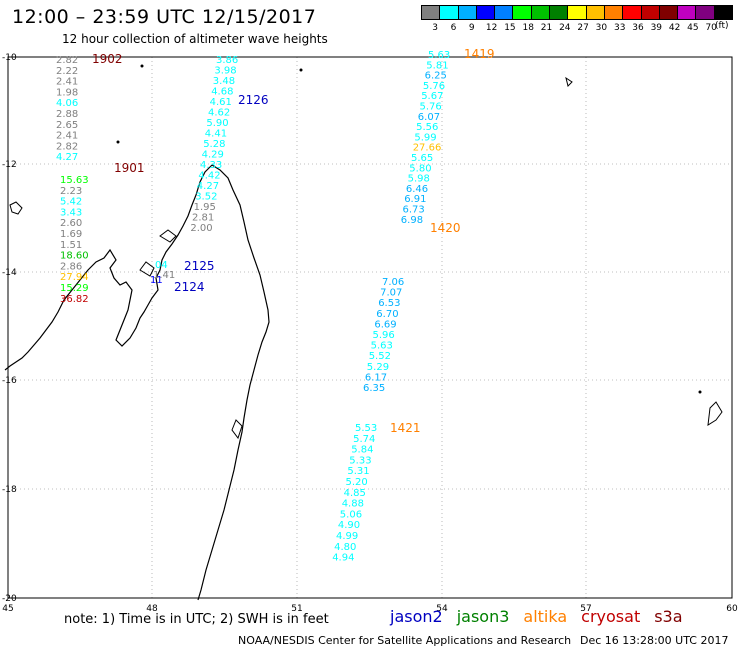 The image size is (740, 650). I want to click on swh-value: 2.22, so click(67, 71).